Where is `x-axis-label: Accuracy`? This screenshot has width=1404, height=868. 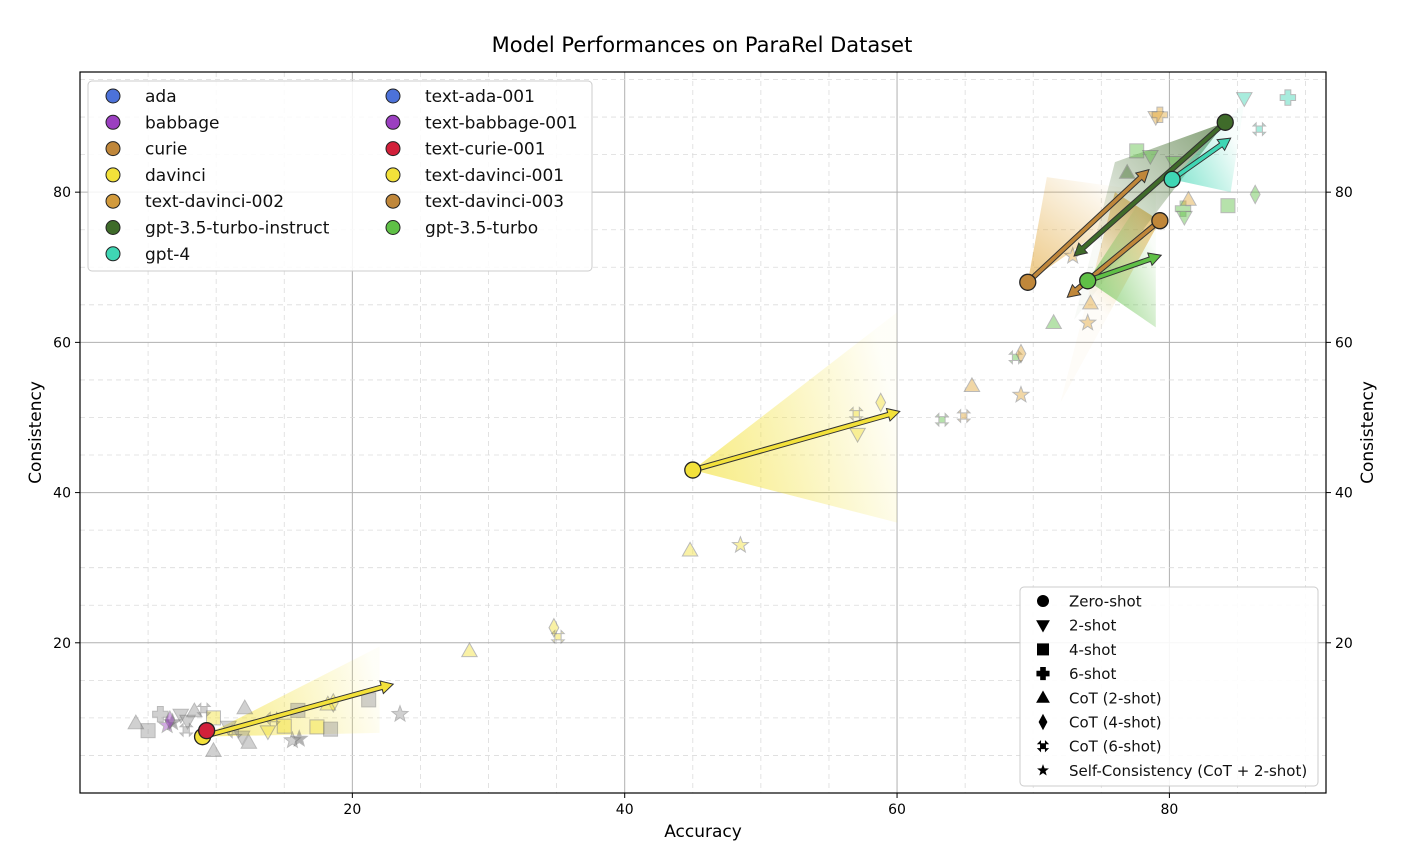 x-axis-label: Accuracy is located at coordinates (703, 832).